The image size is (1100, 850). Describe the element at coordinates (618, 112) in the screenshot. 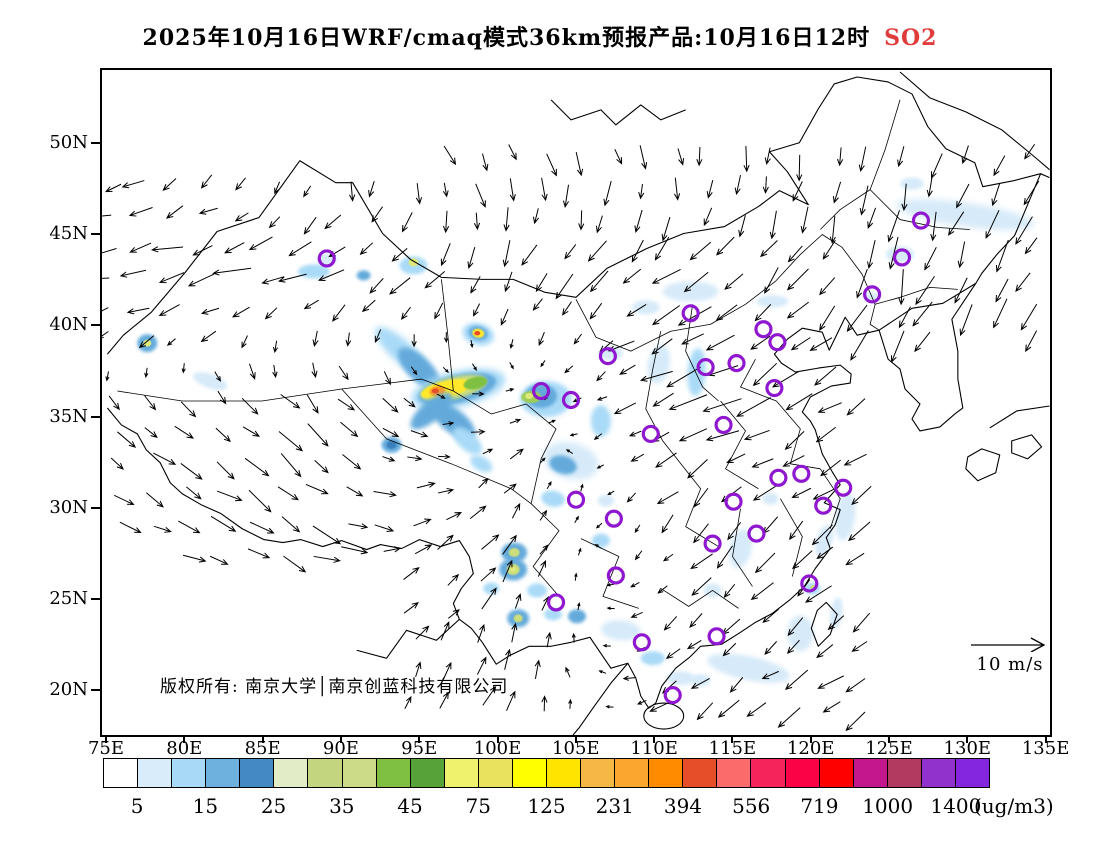

I see `mongolia-russia-border` at that location.